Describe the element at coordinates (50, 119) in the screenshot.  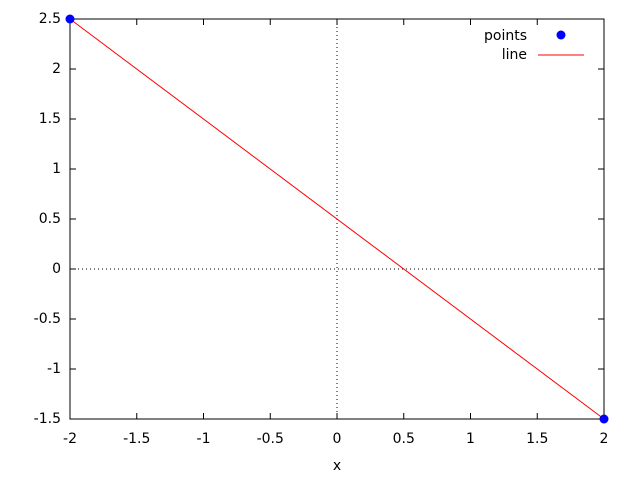
I see `y-tick-label: 1.5` at that location.